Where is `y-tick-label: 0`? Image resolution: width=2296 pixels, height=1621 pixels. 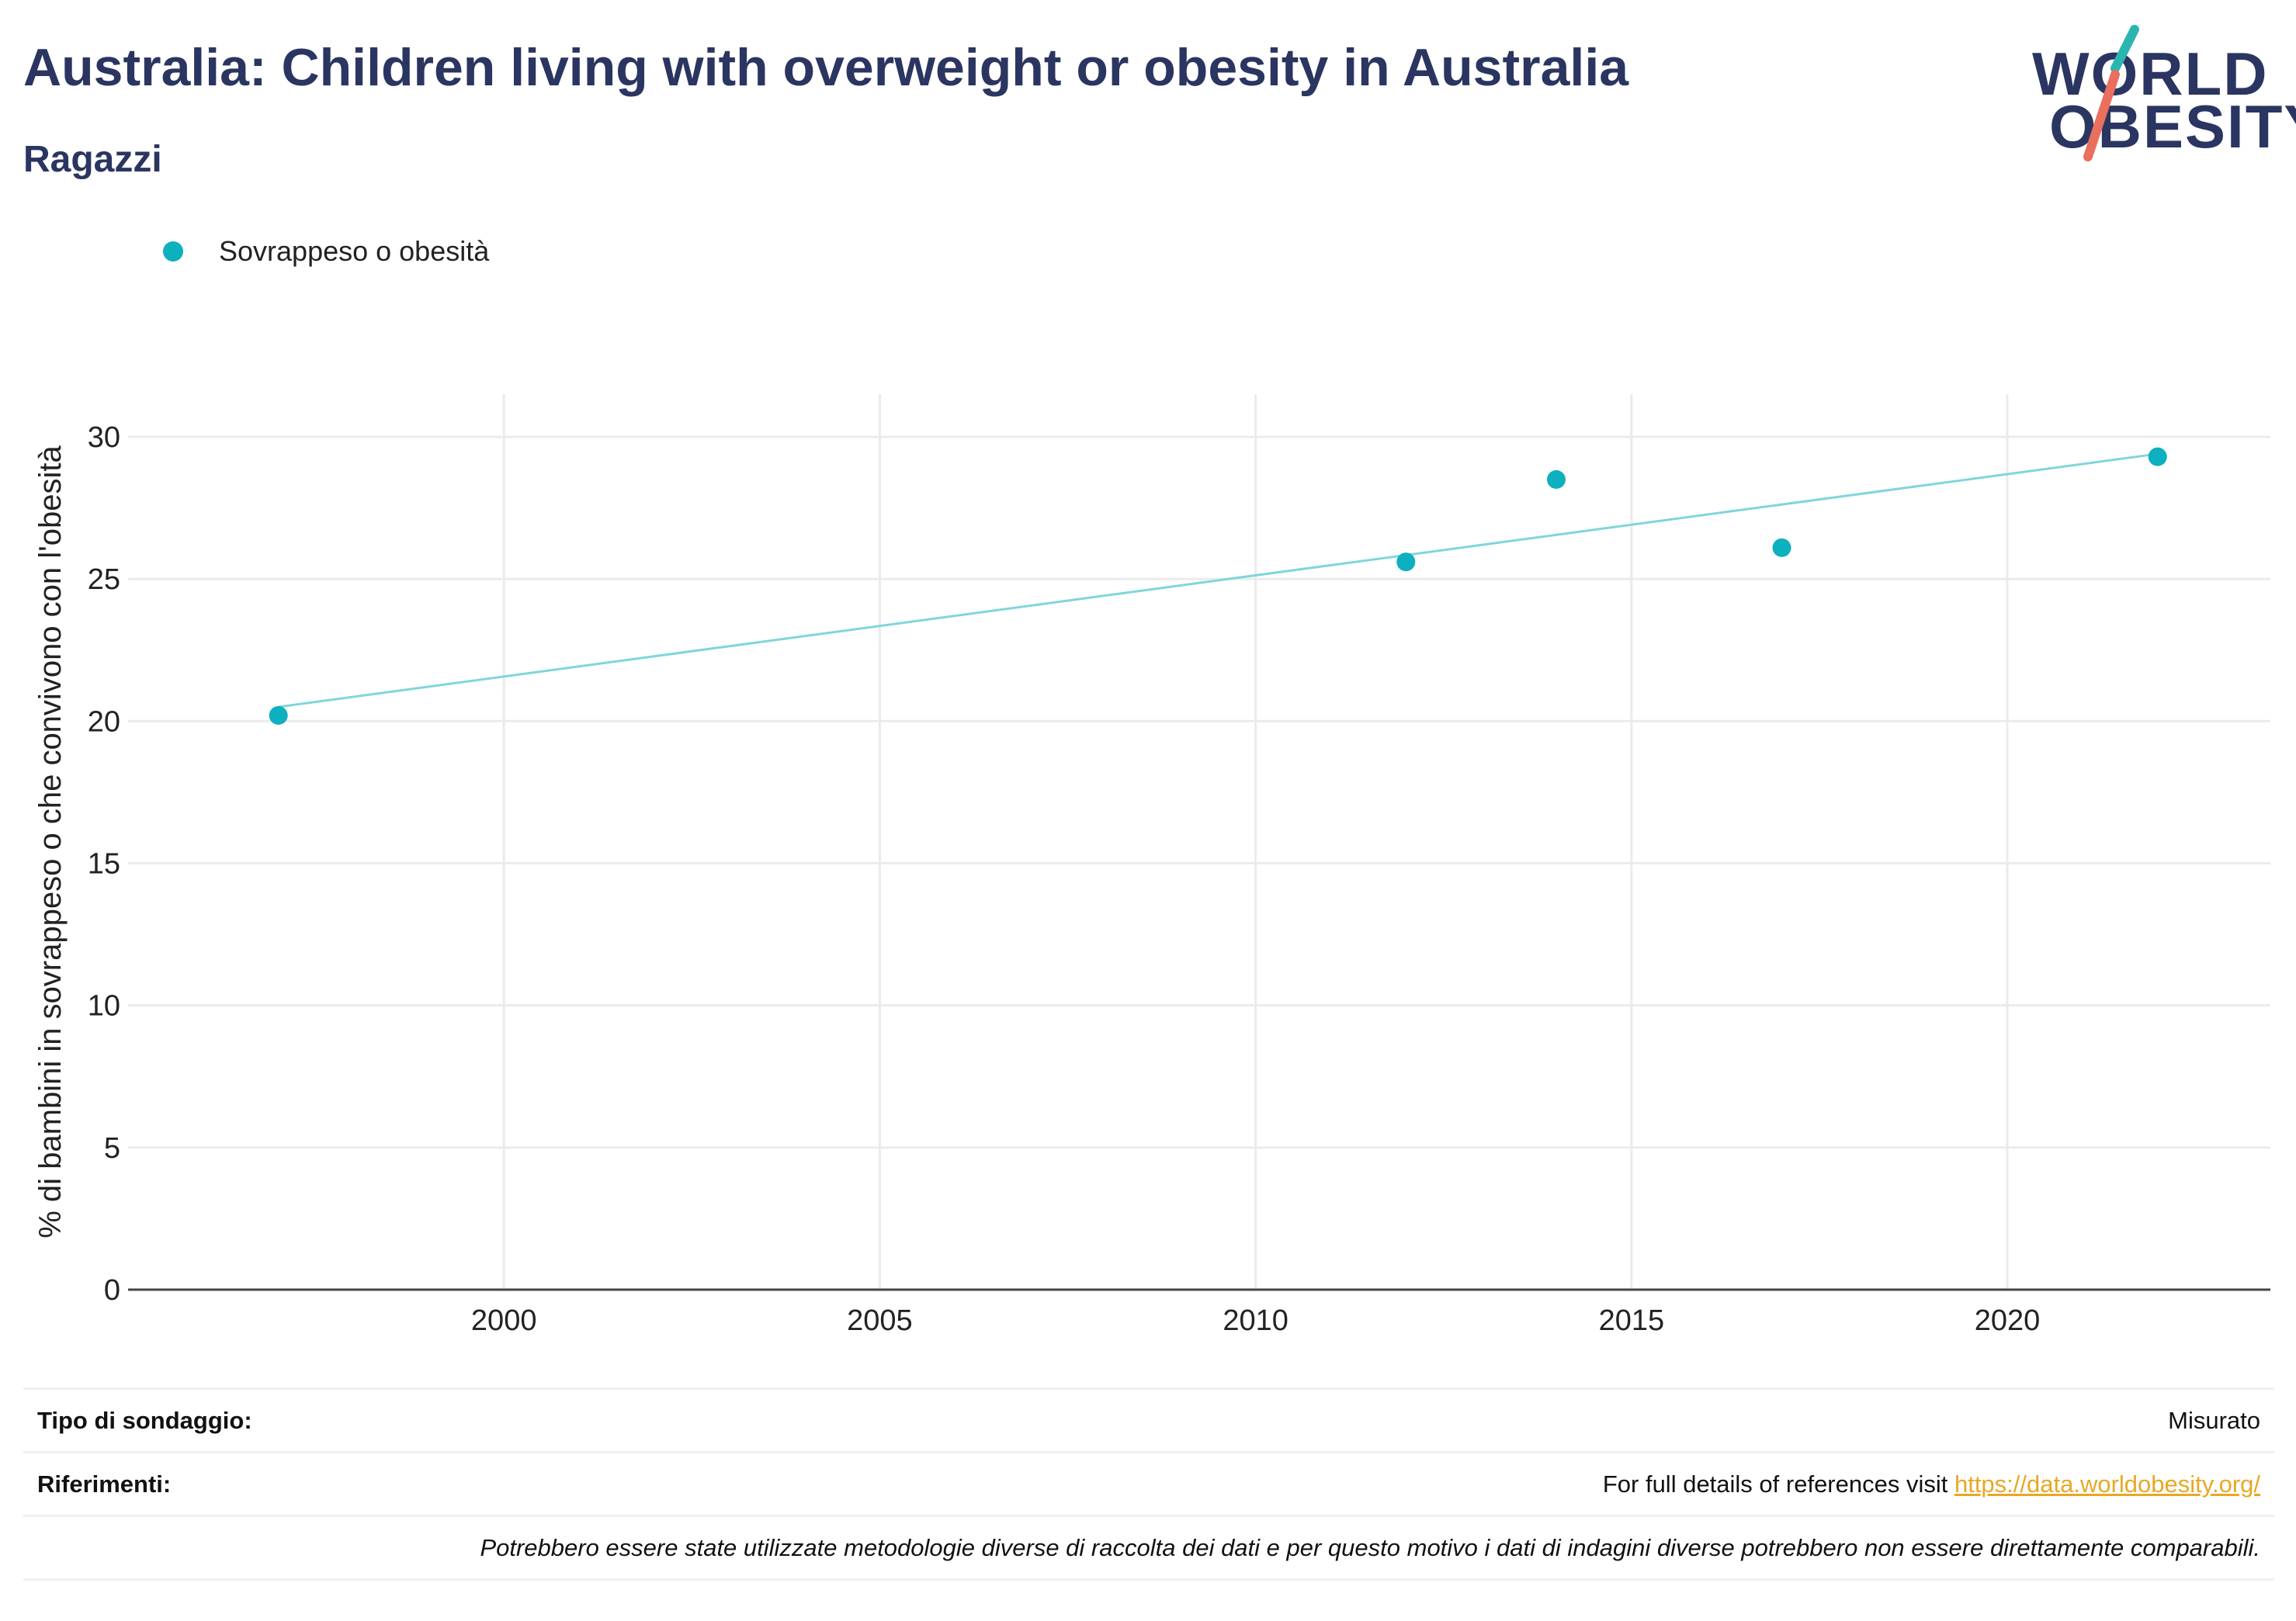 y-tick-label: 0 is located at coordinates (112, 1290).